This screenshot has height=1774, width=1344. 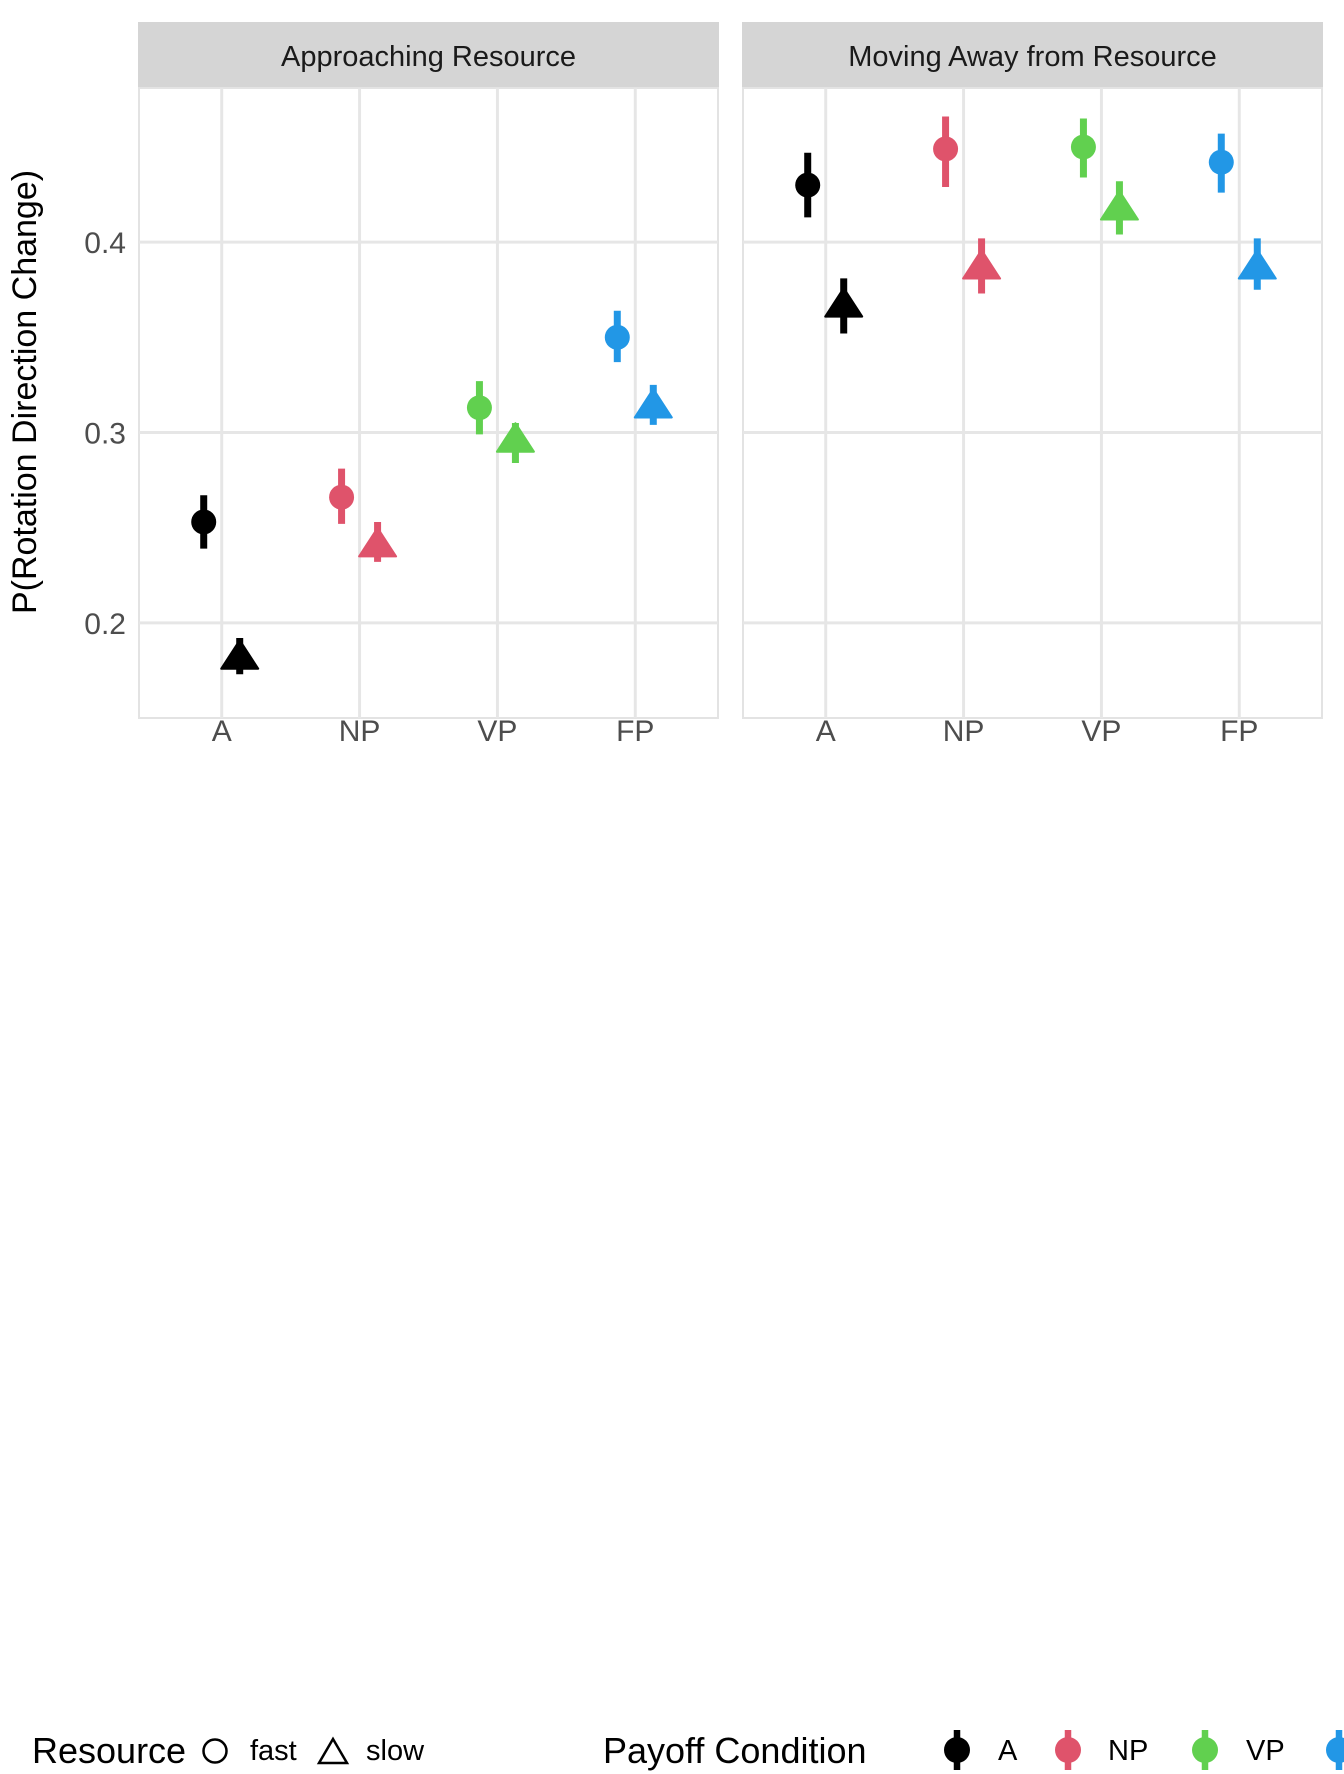 What do you see at coordinates (395, 1751) in the screenshot?
I see `resource-legend-label-slow: slow` at bounding box center [395, 1751].